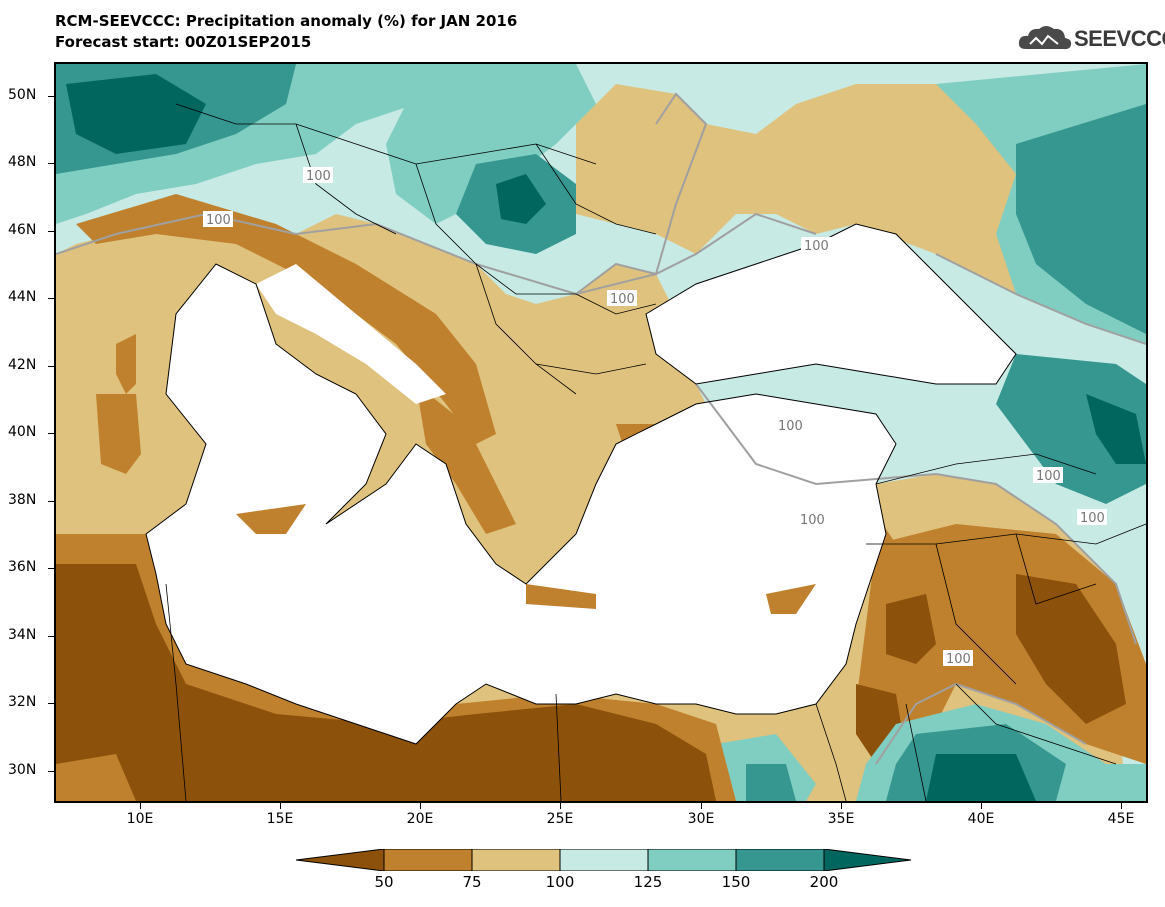 The width and height of the screenshot is (1165, 907). What do you see at coordinates (22, 95) in the screenshot?
I see `lat-label: 50N` at bounding box center [22, 95].